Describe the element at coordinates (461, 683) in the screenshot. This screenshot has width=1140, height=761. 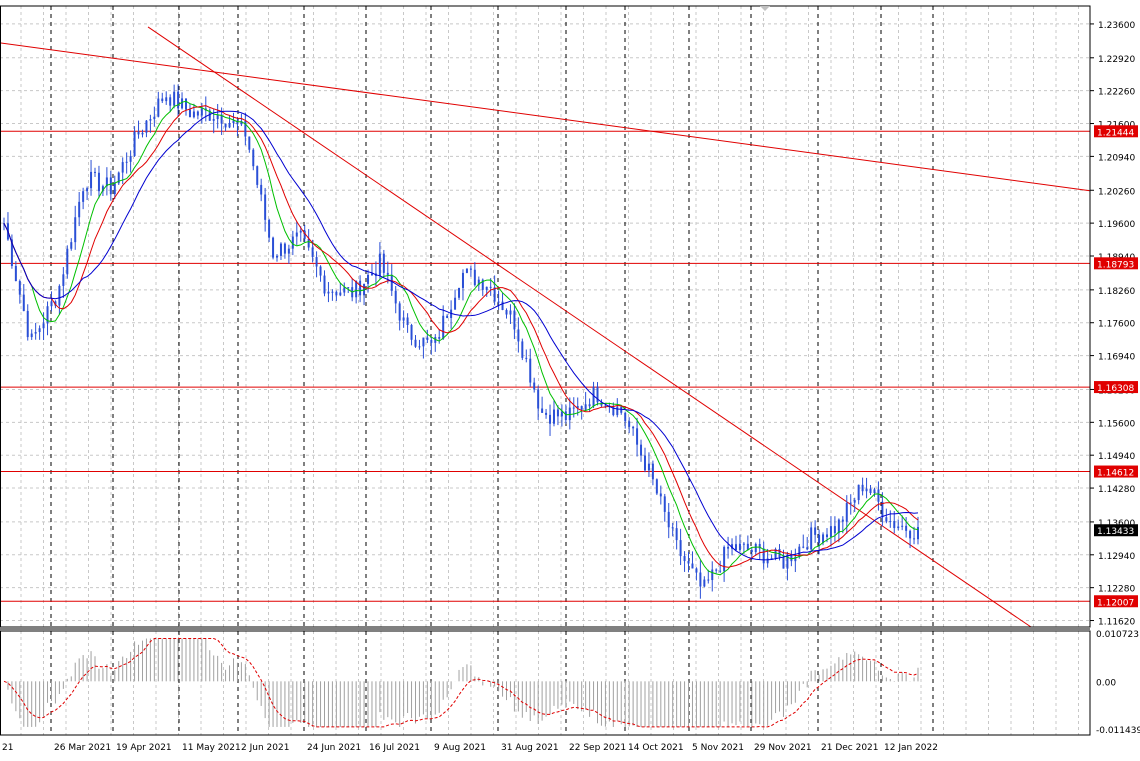
I see `oscillator-pane` at that location.